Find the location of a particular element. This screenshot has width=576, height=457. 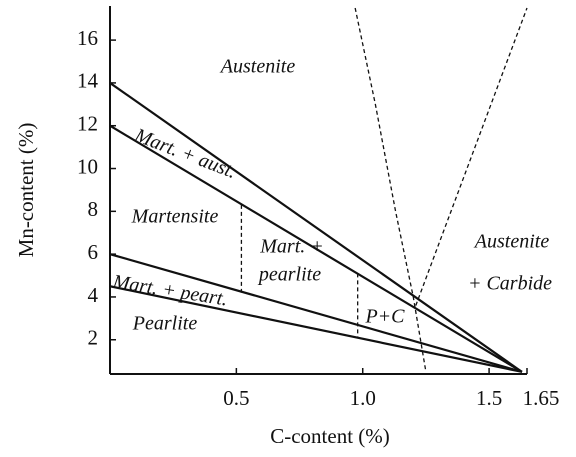

region-label: Pearlite is located at coordinates (165, 324).